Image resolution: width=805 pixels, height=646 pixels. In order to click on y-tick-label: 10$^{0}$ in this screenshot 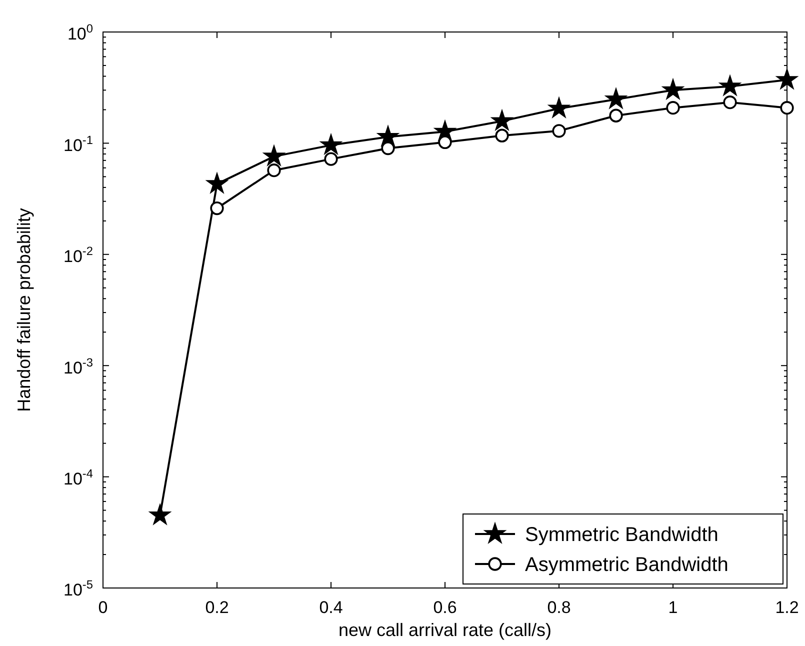, I will do `click(80, 33)`.